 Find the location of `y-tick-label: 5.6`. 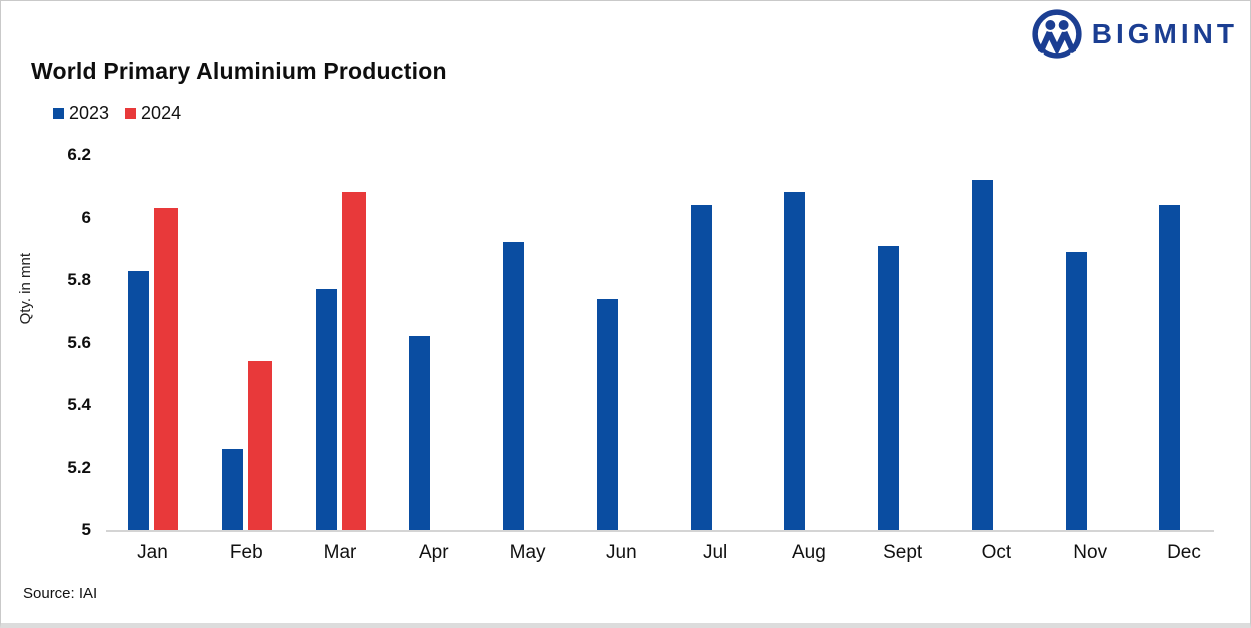

y-tick-label: 5.6 is located at coordinates (79, 342).